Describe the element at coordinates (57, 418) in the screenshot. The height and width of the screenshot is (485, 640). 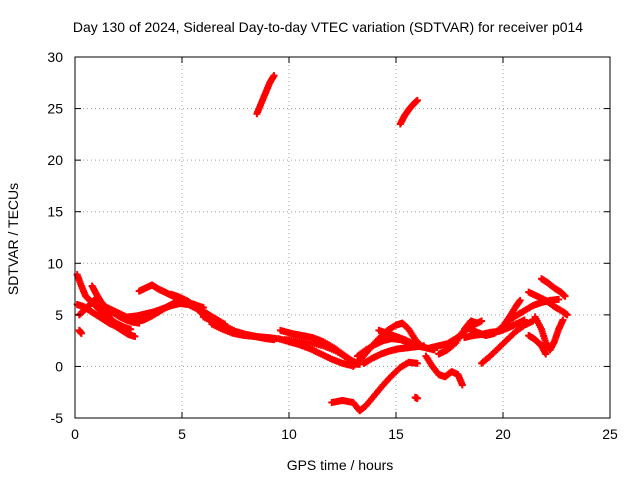
I see `y-tick-label: -5` at that location.